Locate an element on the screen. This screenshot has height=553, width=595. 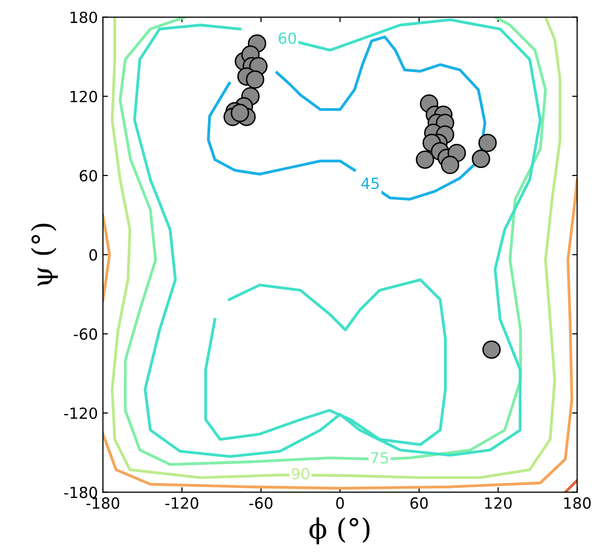
x-tick-label: -60 is located at coordinates (260, 503).